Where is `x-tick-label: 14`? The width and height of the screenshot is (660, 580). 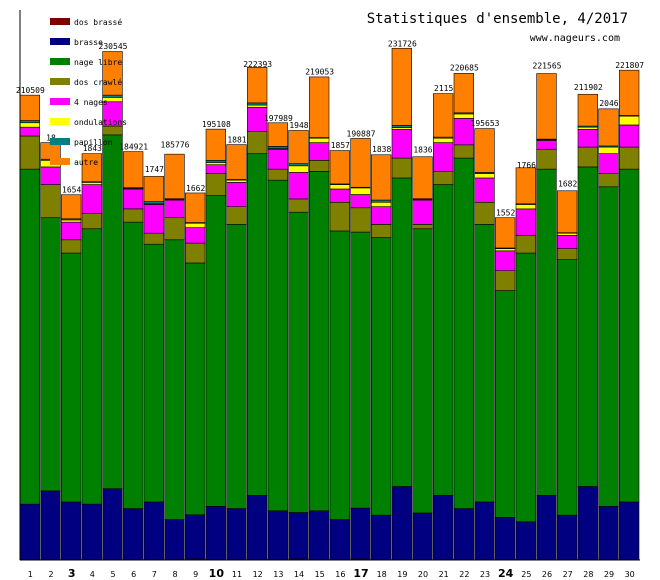 x-tick-label: 14 is located at coordinates (299, 574).